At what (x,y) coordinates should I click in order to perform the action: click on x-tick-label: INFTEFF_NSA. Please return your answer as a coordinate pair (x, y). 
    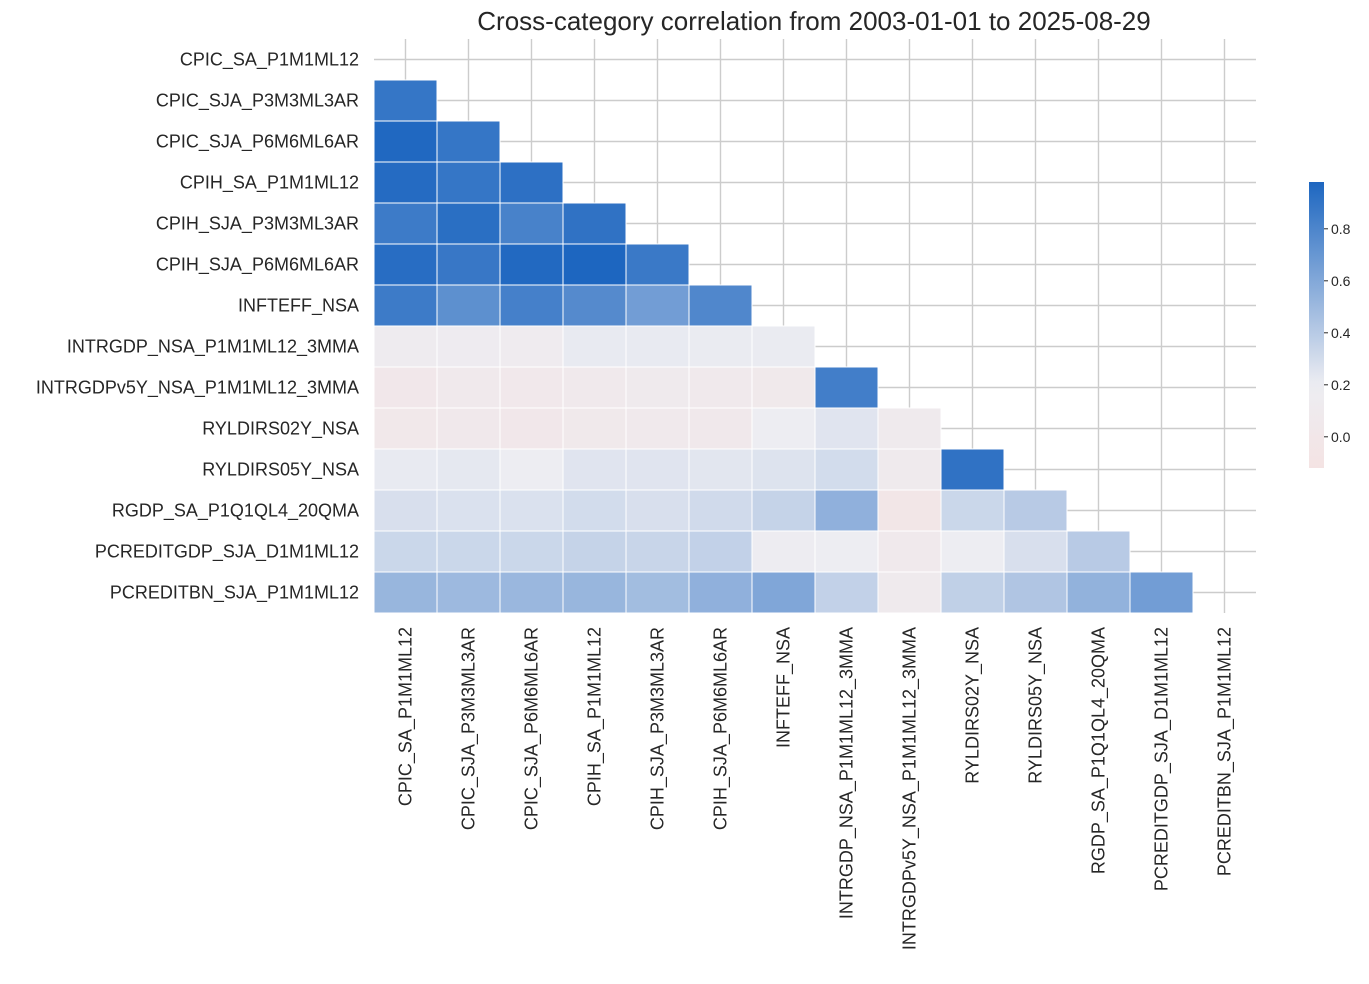
    Looking at the image, I should click on (784, 687).